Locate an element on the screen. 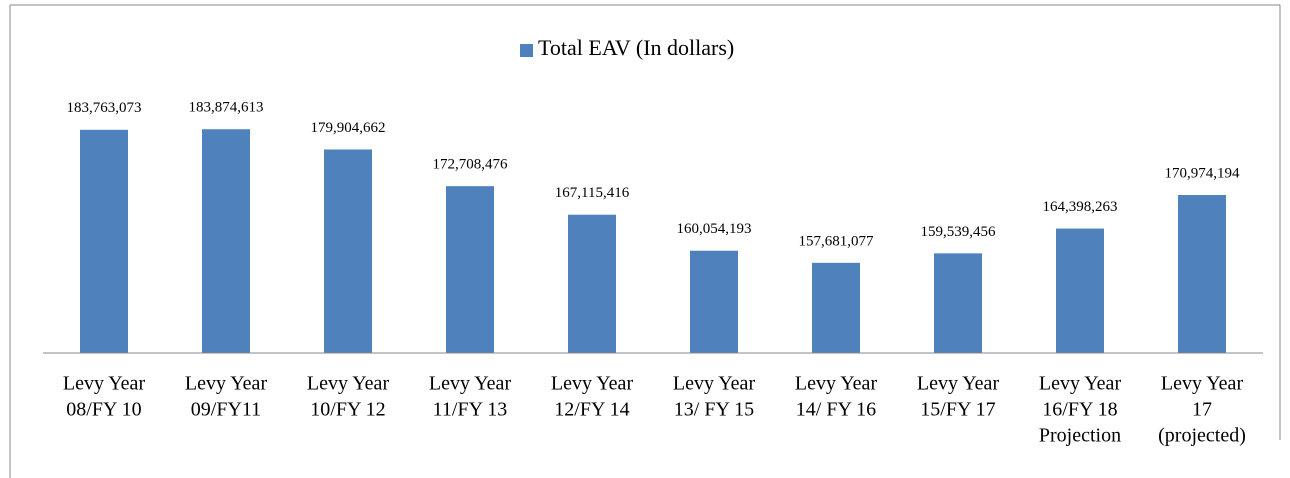 This screenshot has width=1290, height=478. x-tick-label: 12/FY 14 is located at coordinates (591, 410).